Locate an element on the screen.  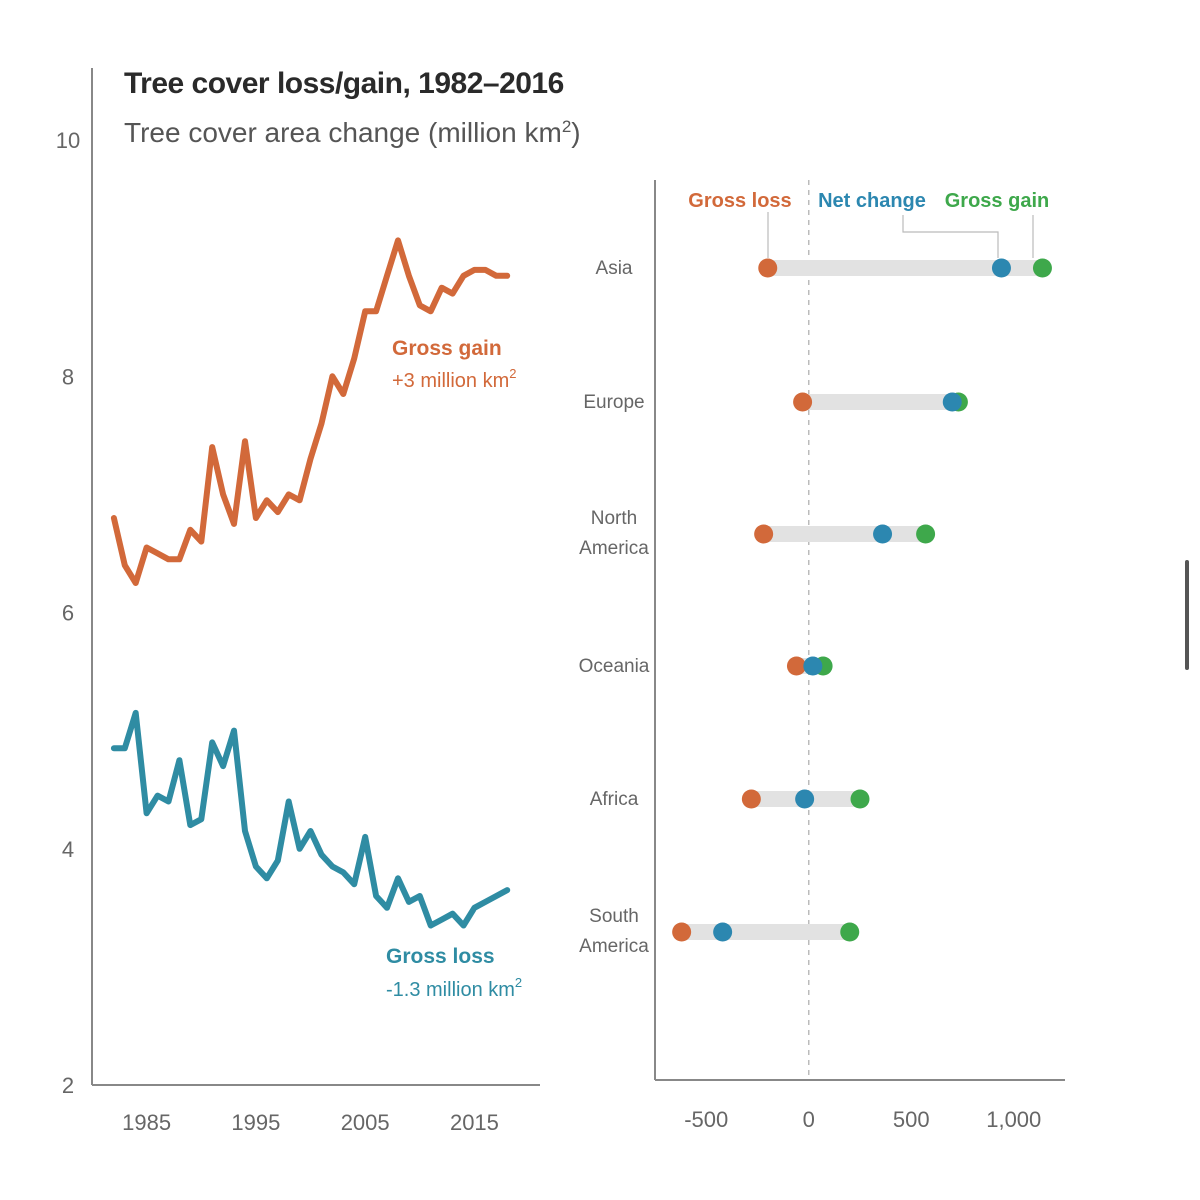
left-x-tick-label: 2005 is located at coordinates (365, 1122).